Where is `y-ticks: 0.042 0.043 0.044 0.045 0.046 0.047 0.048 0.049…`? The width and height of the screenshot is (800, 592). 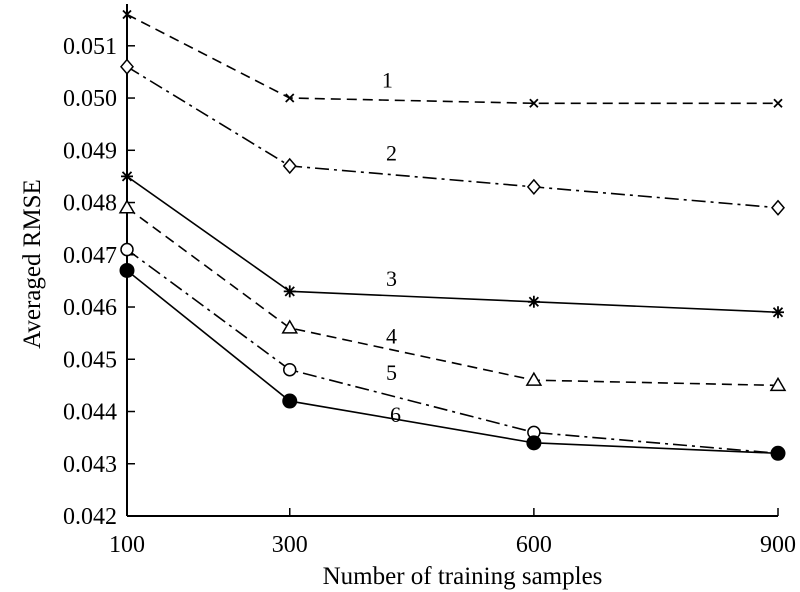 y-ticks: 0.042 0.043 0.044 0.045 0.046 0.047 0.048 0.049… is located at coordinates (99, 282).